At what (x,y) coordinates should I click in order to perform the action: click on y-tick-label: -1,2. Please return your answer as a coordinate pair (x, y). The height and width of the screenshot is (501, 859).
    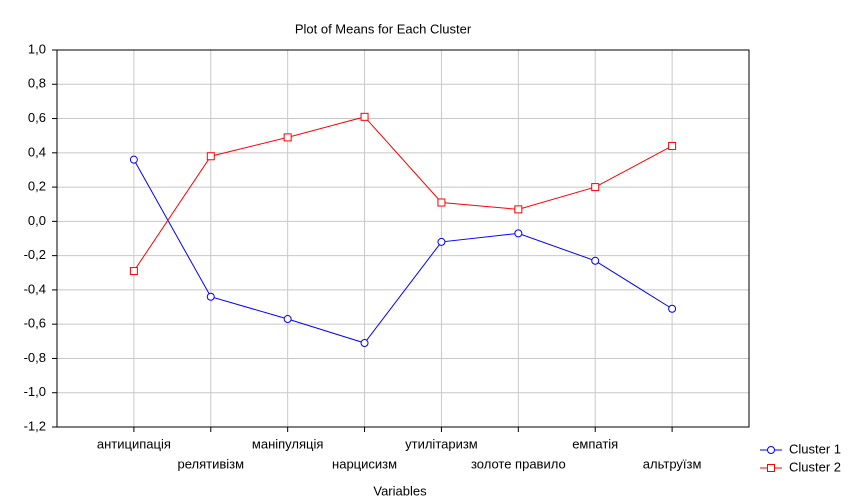
    Looking at the image, I should click on (35, 425).